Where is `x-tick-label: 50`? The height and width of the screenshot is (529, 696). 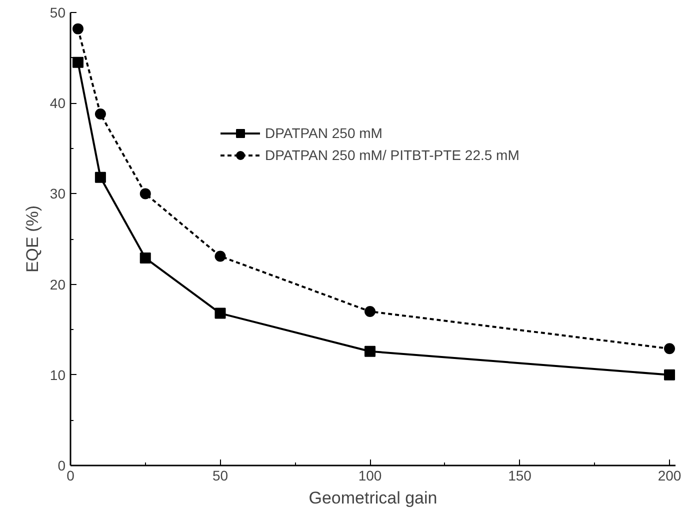 x-tick-label: 50 is located at coordinates (220, 476).